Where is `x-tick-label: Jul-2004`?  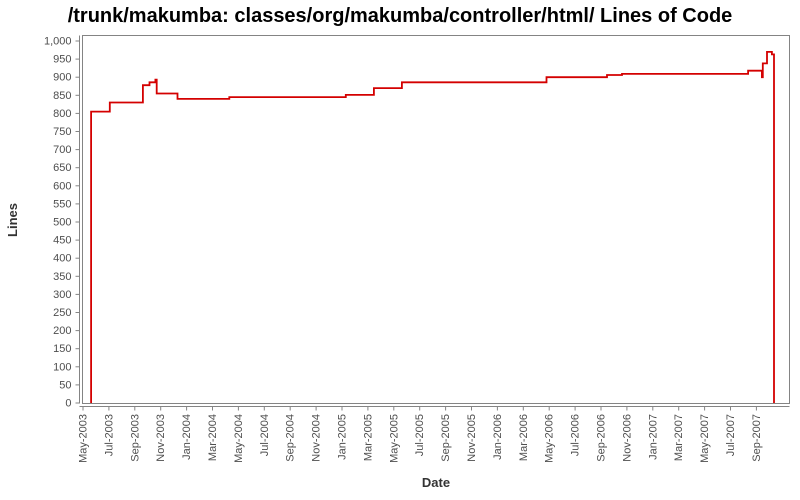 x-tick-label: Jul-2004 is located at coordinates (265, 435).